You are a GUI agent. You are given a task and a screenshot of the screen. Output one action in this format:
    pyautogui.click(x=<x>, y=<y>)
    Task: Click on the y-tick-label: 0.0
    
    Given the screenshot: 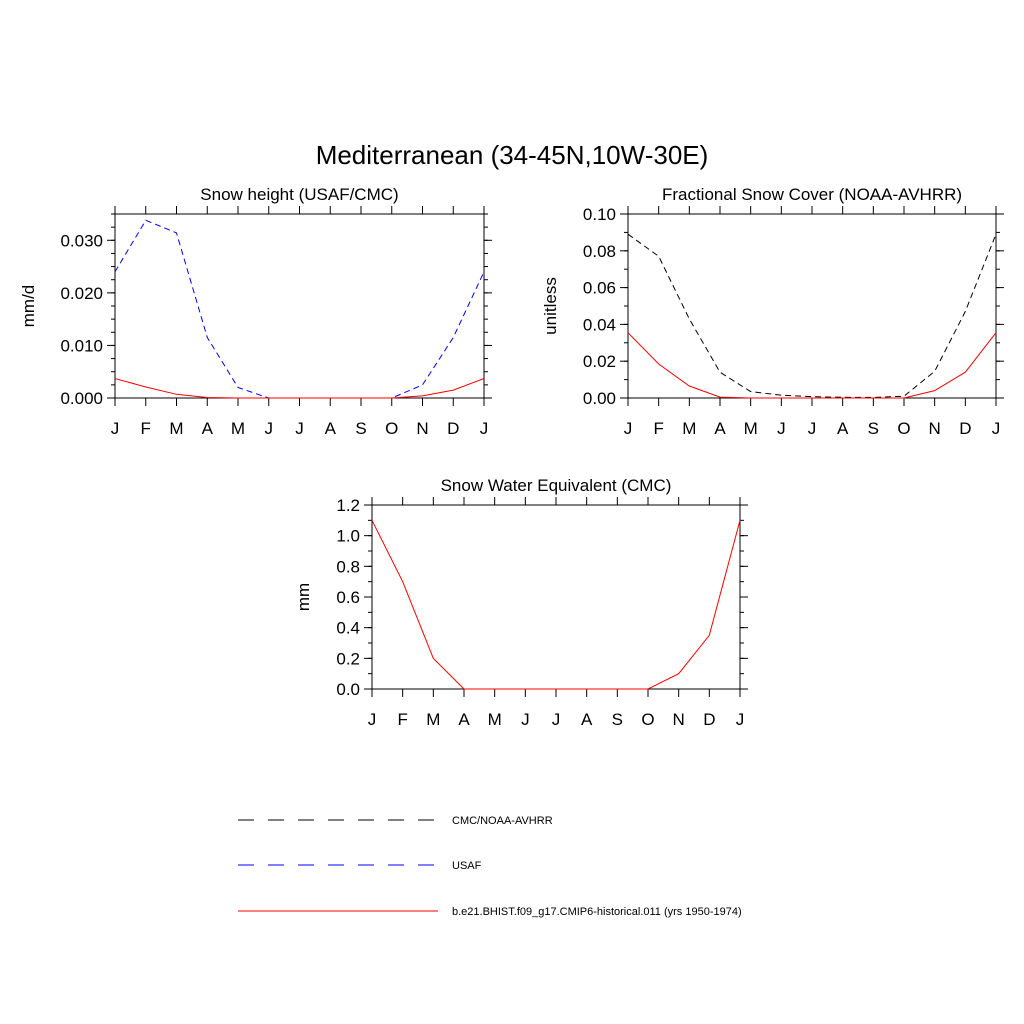 What is the action you would take?
    pyautogui.click(x=348, y=689)
    